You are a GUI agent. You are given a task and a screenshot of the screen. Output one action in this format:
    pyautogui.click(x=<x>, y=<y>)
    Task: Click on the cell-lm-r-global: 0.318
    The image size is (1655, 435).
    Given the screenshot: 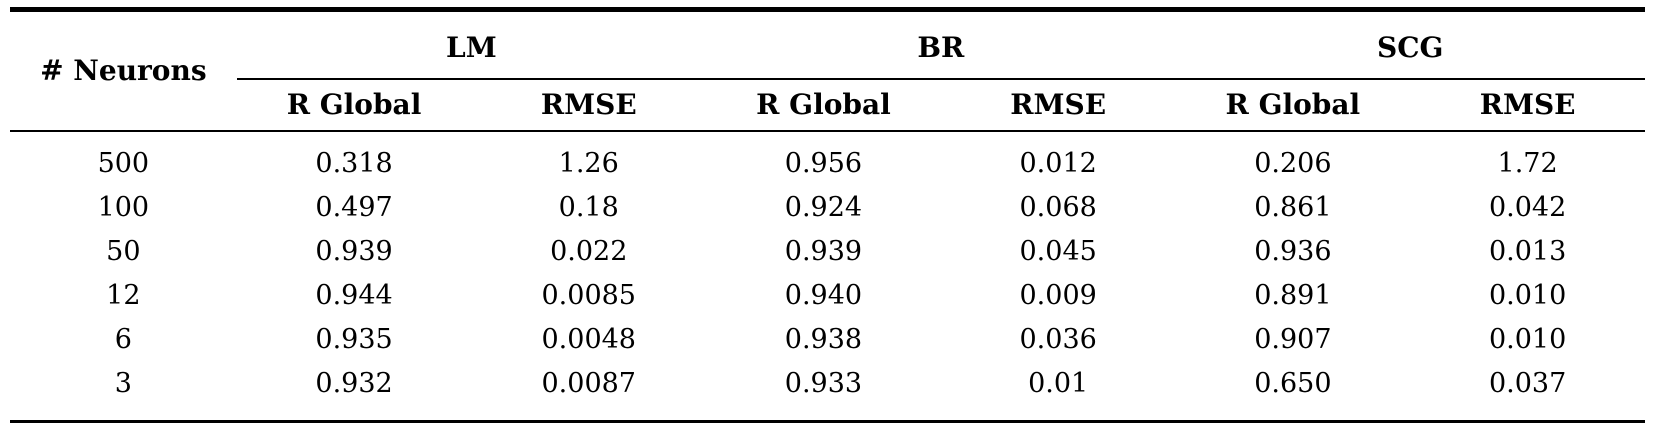 What is the action you would take?
    pyautogui.click(x=354, y=164)
    